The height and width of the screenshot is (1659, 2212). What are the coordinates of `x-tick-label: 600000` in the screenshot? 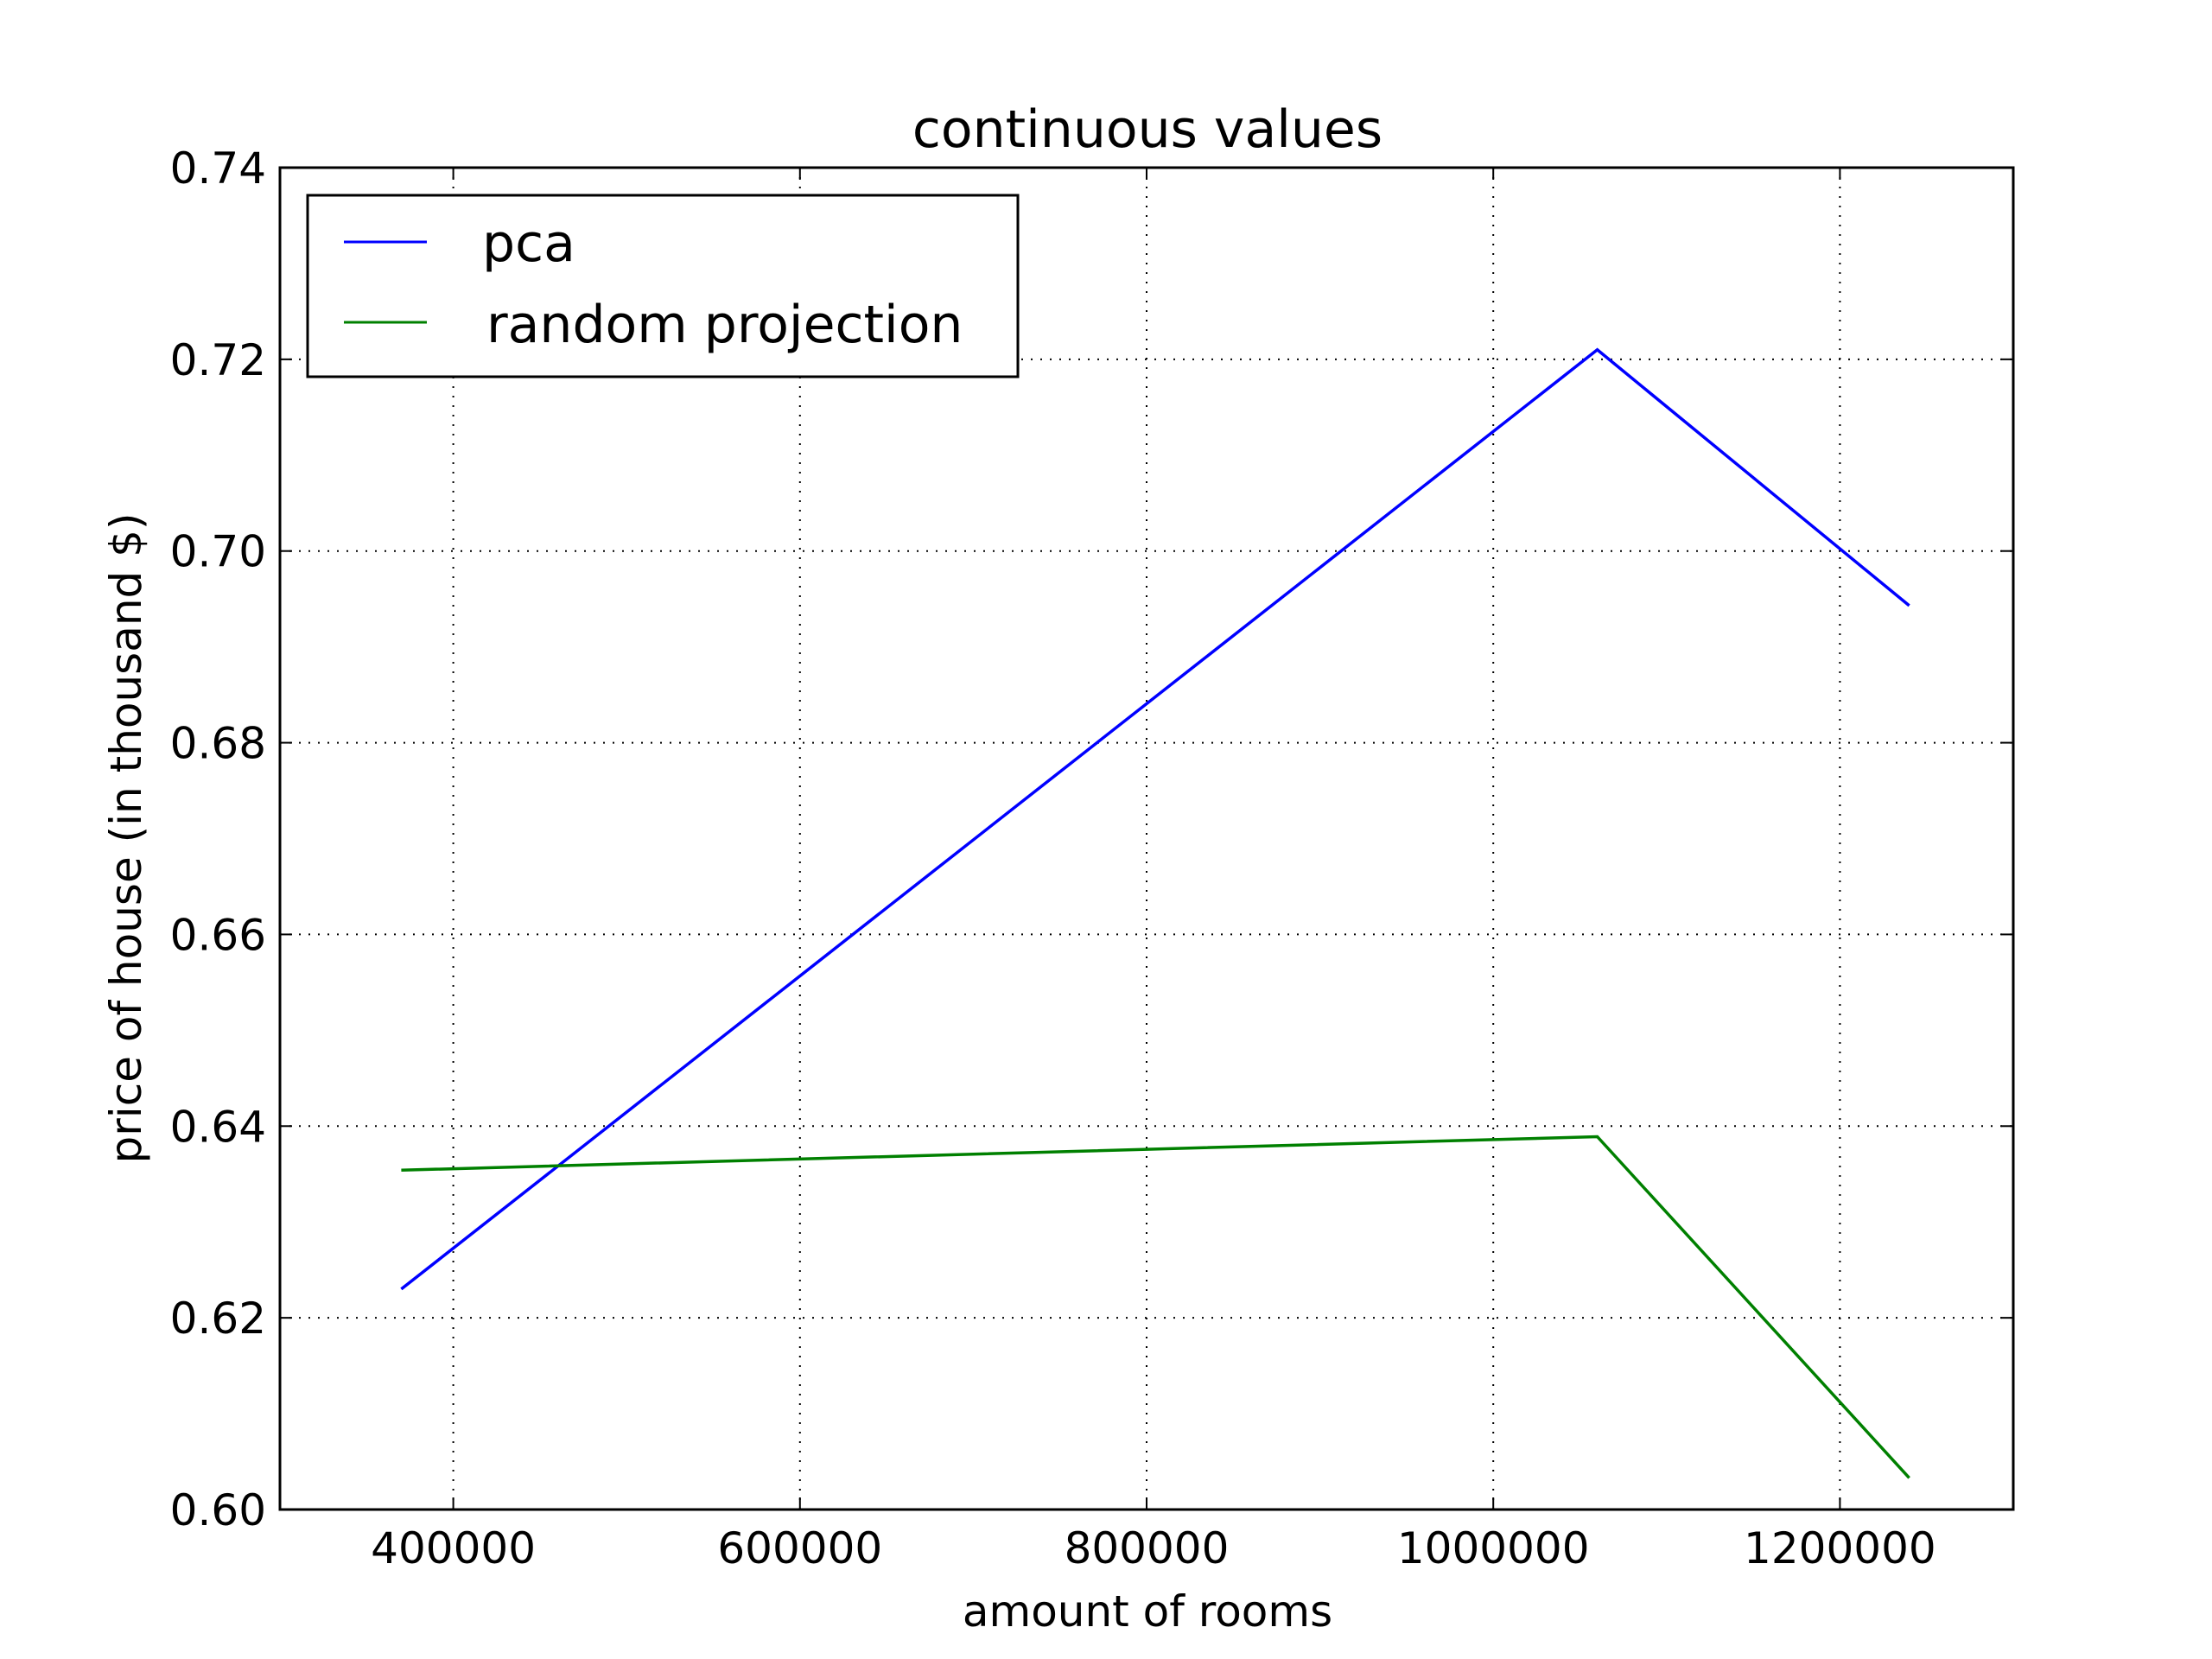 It's located at (799, 1548).